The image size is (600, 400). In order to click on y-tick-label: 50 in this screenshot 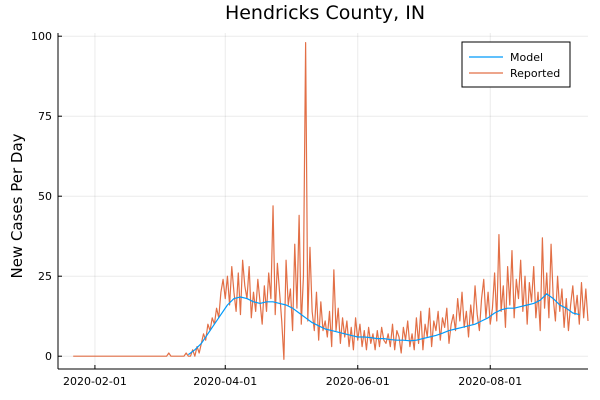, I will do `click(45, 196)`.